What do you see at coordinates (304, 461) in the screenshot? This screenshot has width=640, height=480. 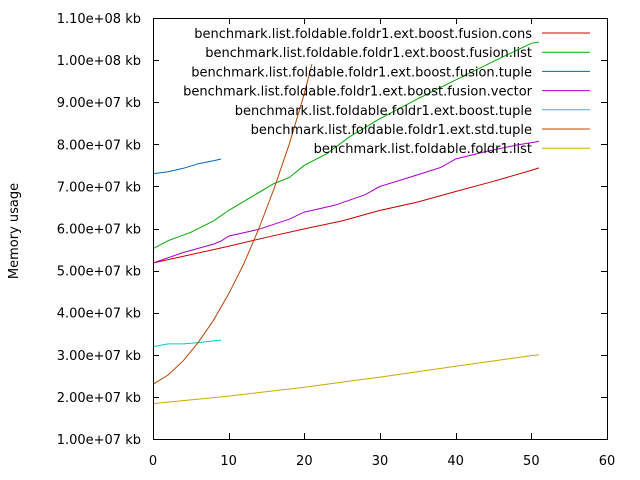 I see `x-tick-label-2: 20` at bounding box center [304, 461].